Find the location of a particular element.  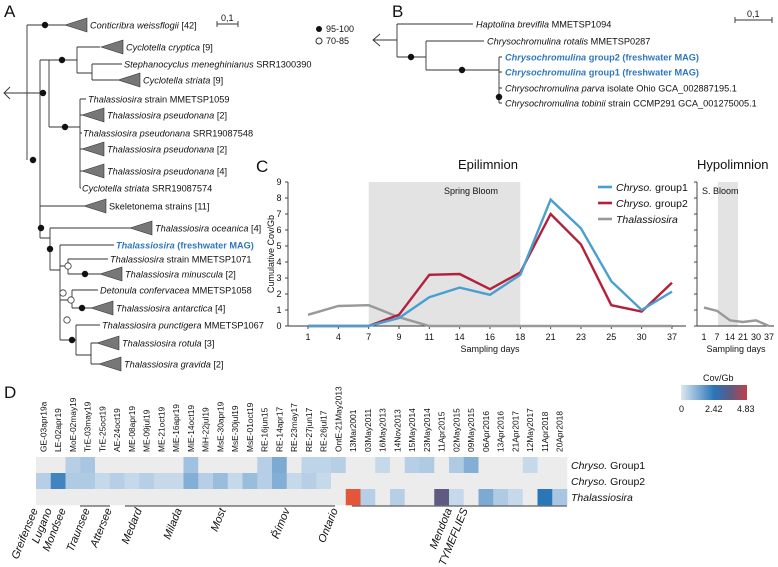

heatmap-column-label: 21Apr2017 is located at coordinates (515, 431).